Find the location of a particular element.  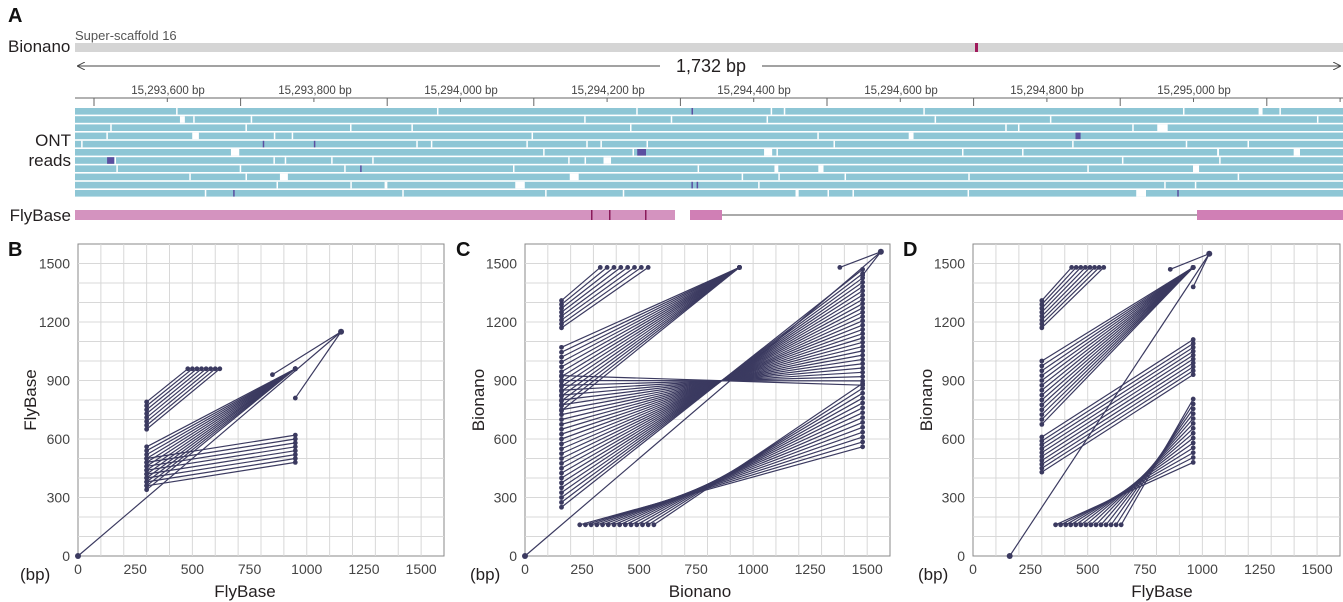

unit-label-b: (bp) is located at coordinates (35, 574).